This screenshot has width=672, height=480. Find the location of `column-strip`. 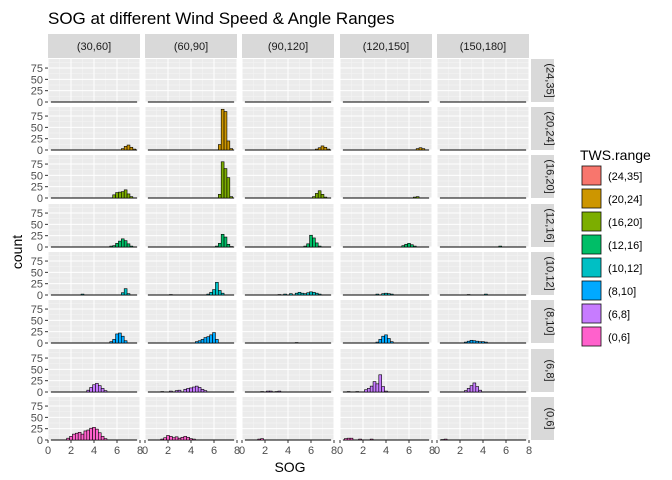

column-strip is located at coordinates (191, 46).